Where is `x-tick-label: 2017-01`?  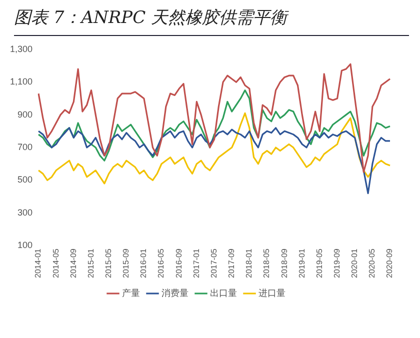 x-tick-label: 2017-01 is located at coordinates (196, 263).